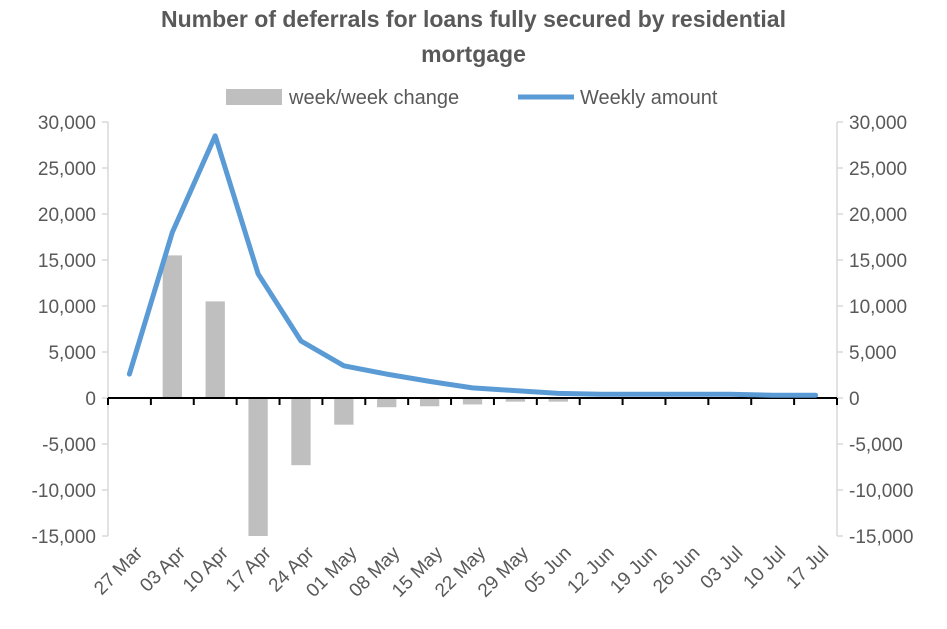  Describe the element at coordinates (807, 568) in the screenshot. I see `x-tick-label: 17 Jul` at that location.